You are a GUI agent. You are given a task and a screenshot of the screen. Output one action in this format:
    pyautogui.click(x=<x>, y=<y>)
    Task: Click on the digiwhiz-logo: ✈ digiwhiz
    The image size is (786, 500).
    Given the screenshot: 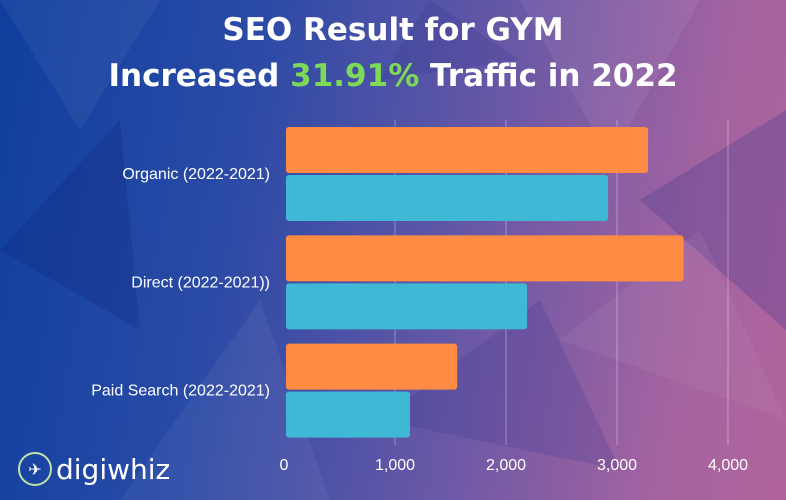 What is the action you would take?
    pyautogui.click(x=94, y=469)
    